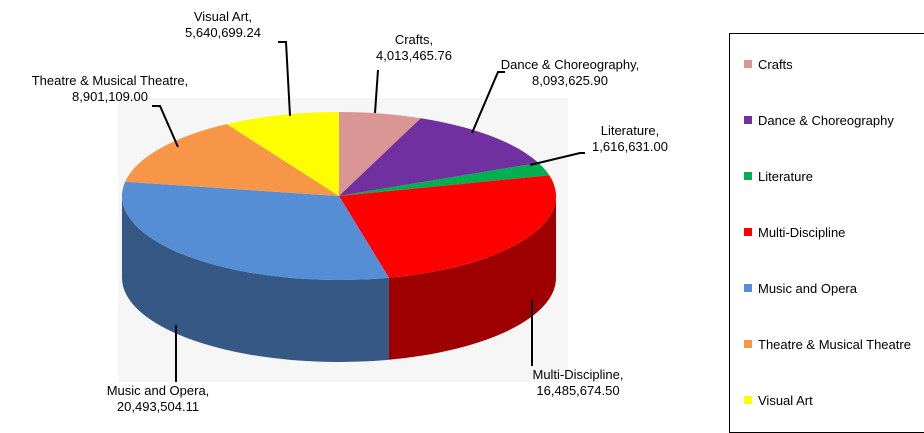  I want to click on legend-label-multi-discipline: Multi-Discipline, so click(802, 232).